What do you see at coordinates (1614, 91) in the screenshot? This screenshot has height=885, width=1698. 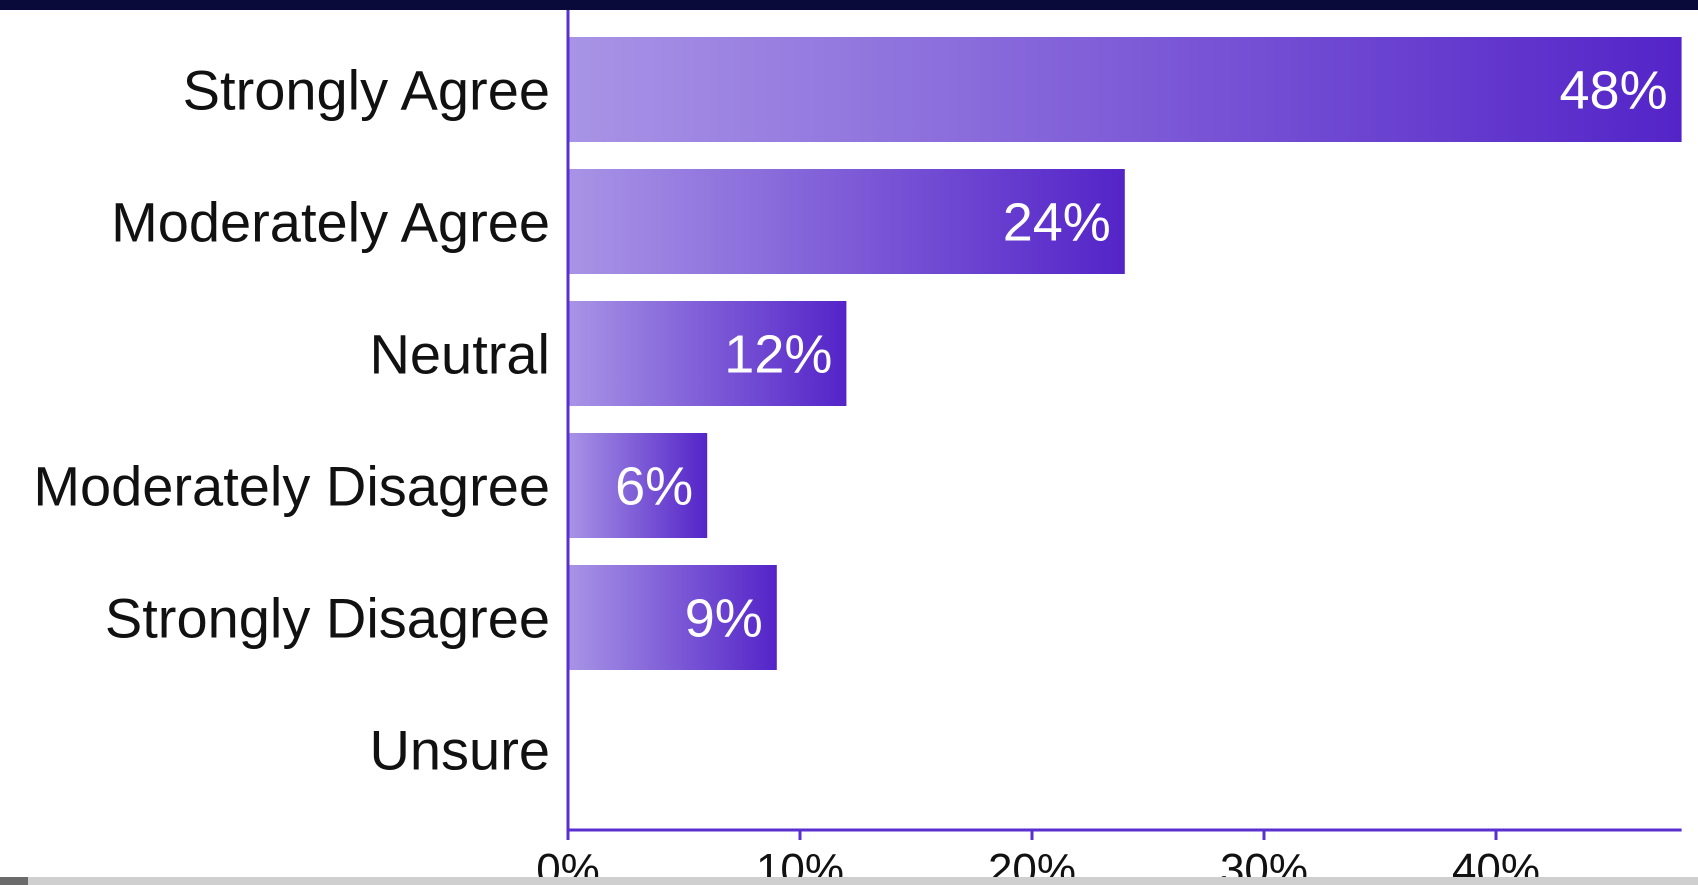 I see `value-label-strongly-agree: 48%` at bounding box center [1614, 91].